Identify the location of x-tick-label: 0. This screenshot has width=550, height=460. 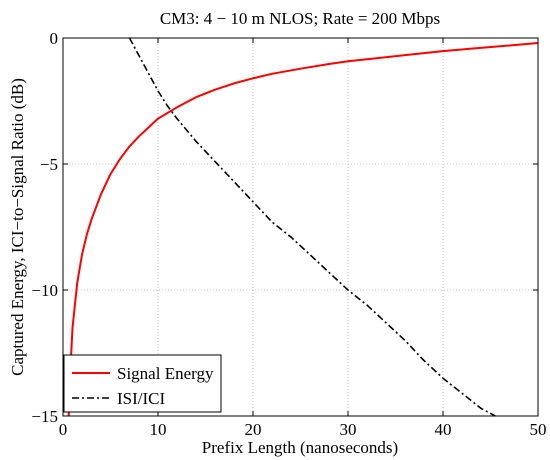
(63, 429).